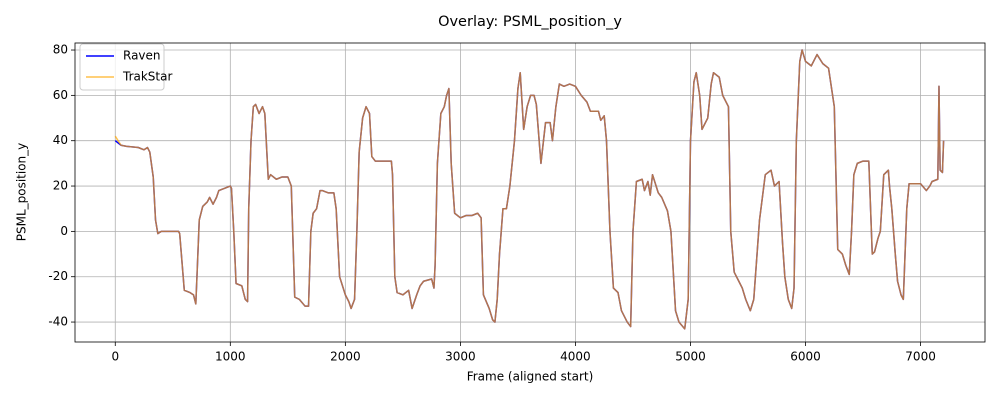  Describe the element at coordinates (530, 377) in the screenshot. I see `x-axis-label: Frame (aligned start)` at that location.